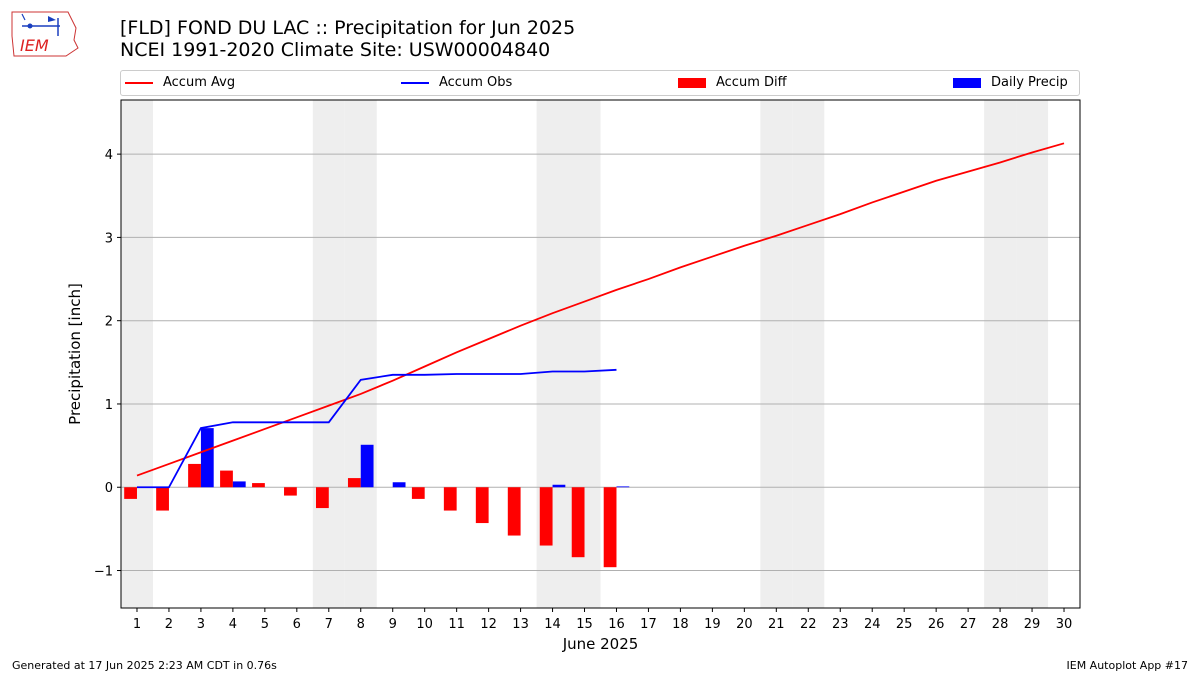  Describe the element at coordinates (616, 624) in the screenshot. I see `x-tick-label: 16` at that location.